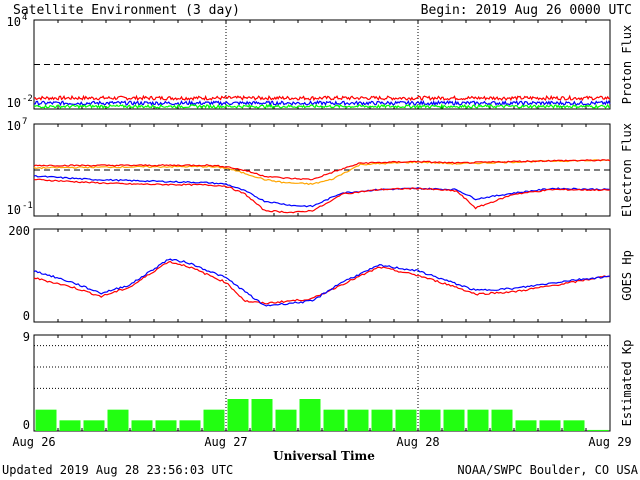 The image size is (640, 480). Describe the element at coordinates (26, 316) in the screenshot. I see `goes-y-tick-label: 0` at that location.